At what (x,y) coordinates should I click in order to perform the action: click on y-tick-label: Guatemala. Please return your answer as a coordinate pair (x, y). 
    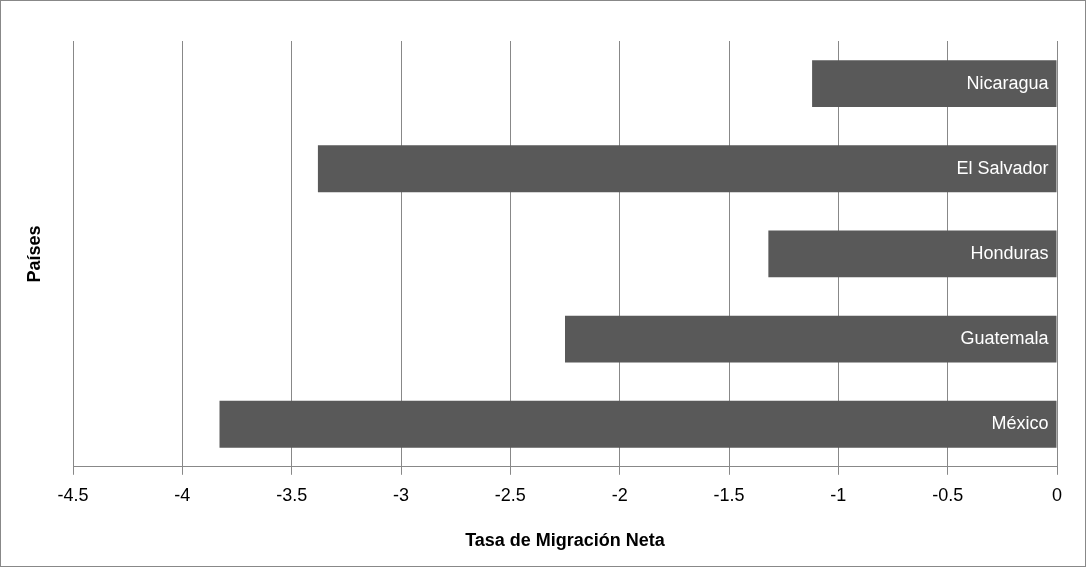
    Looking at the image, I should click on (1005, 338).